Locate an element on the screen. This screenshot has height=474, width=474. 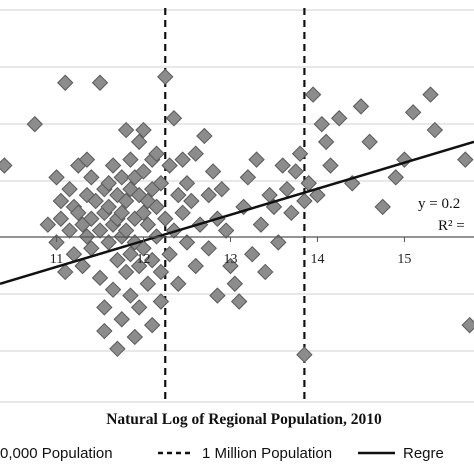
legend-label-regression: Regre is located at coordinates (423, 453).